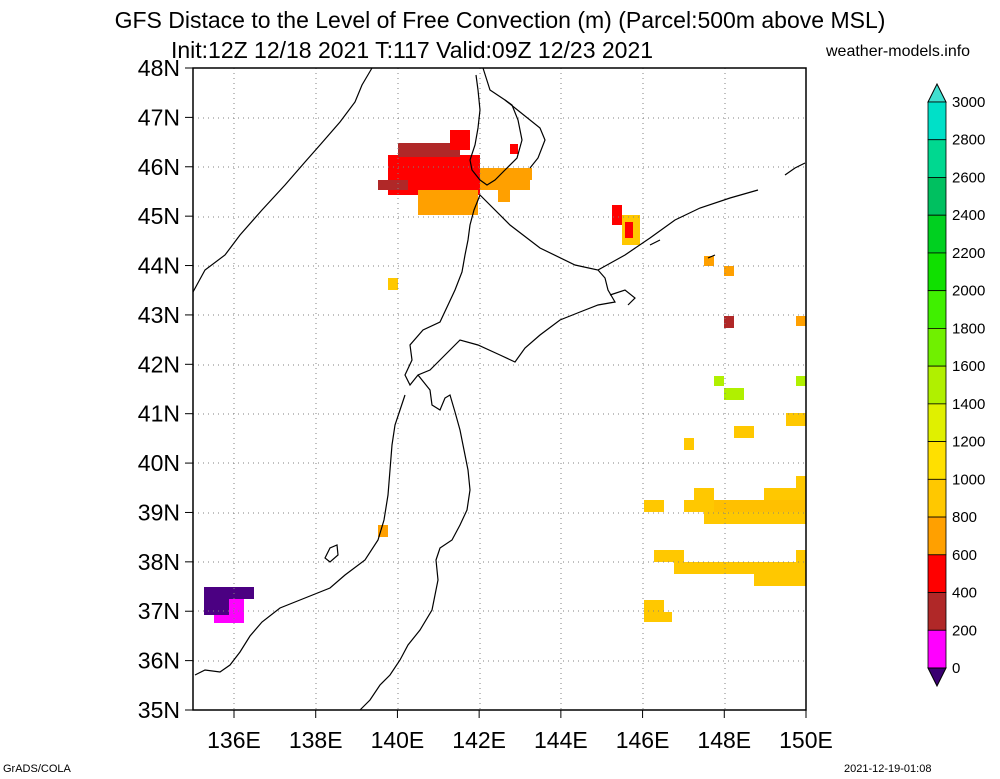 The height and width of the screenshot is (779, 1000). Describe the element at coordinates (968, 328) in the screenshot. I see `colorbar-label: 1800` at that location.